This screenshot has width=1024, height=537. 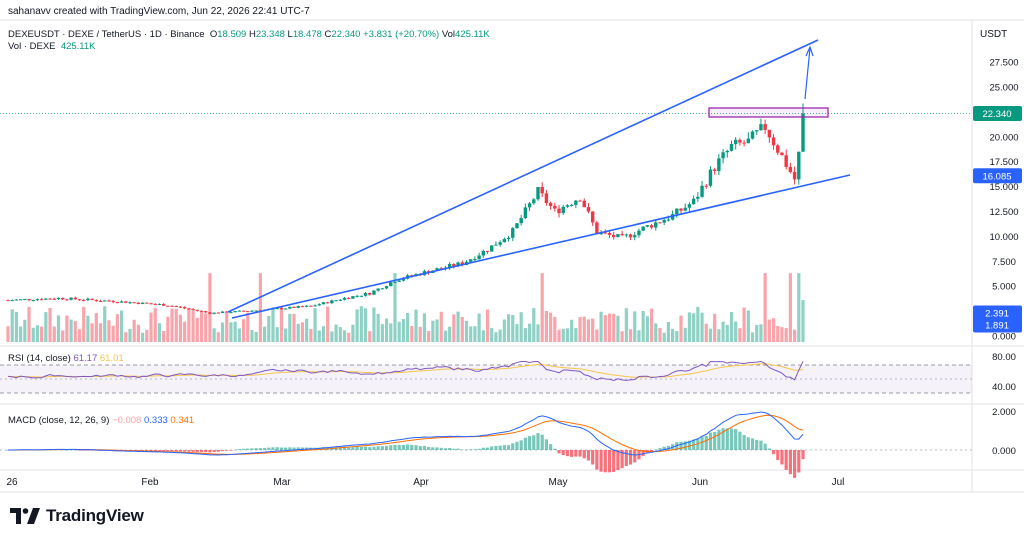 I want to click on rsi-ma-line, so click(x=405, y=370).